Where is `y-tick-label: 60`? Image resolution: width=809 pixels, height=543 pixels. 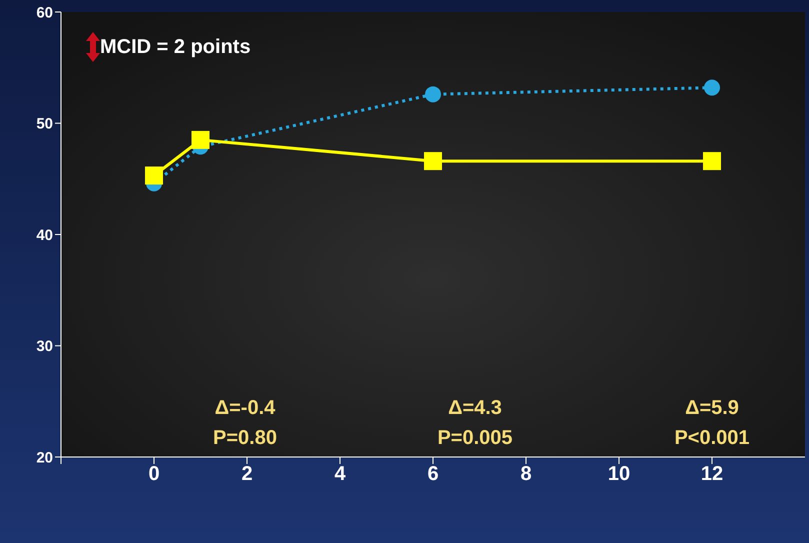
y-tick-label: 60 is located at coordinates (44, 13).